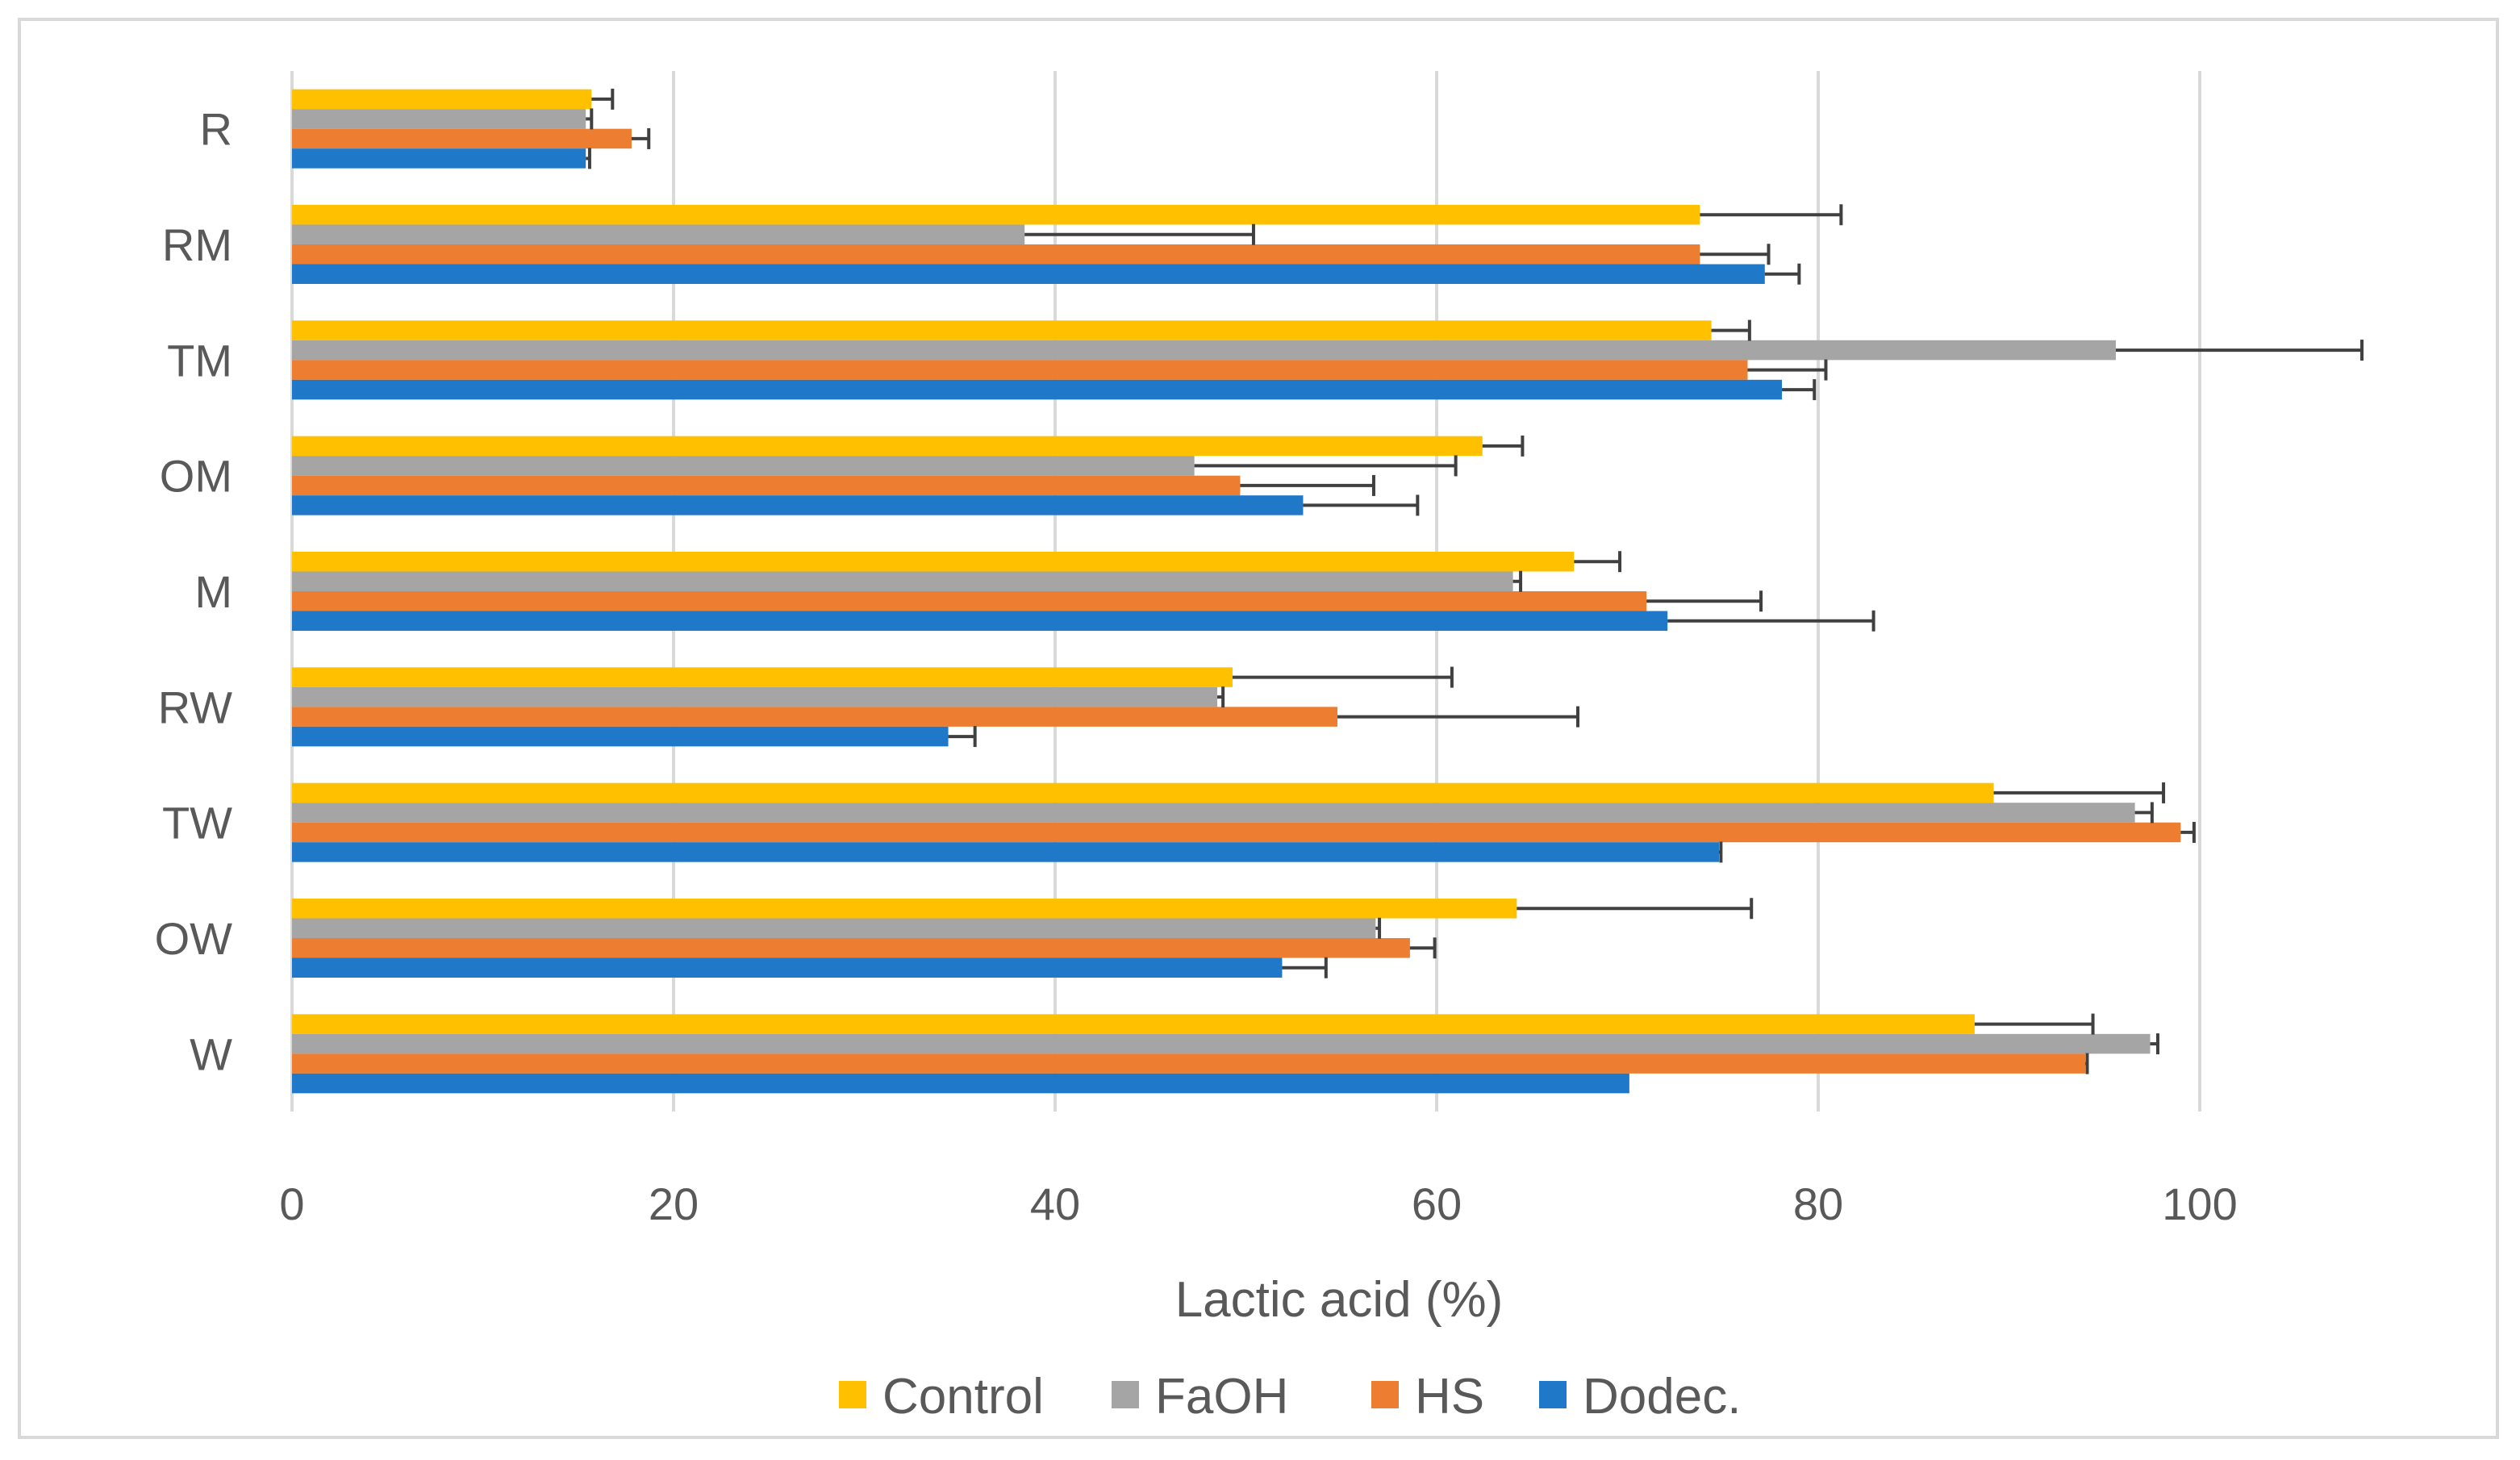 This screenshot has height=1460, width=2520. I want to click on x-tick-label: 0, so click(291, 1204).